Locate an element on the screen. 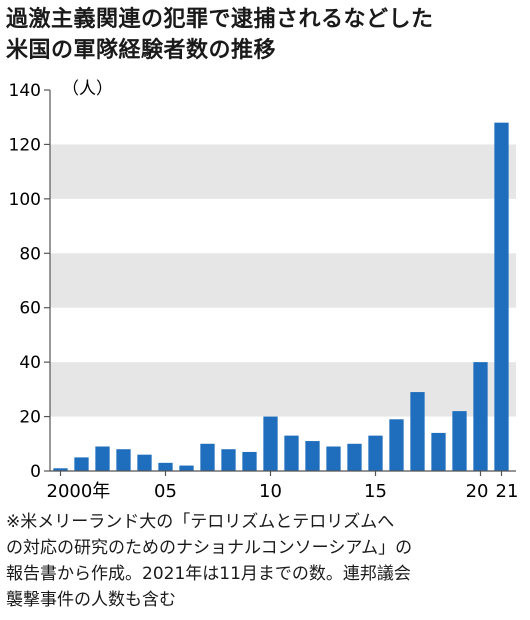 The width and height of the screenshot is (530, 620). bar-2019 is located at coordinates (459, 441).